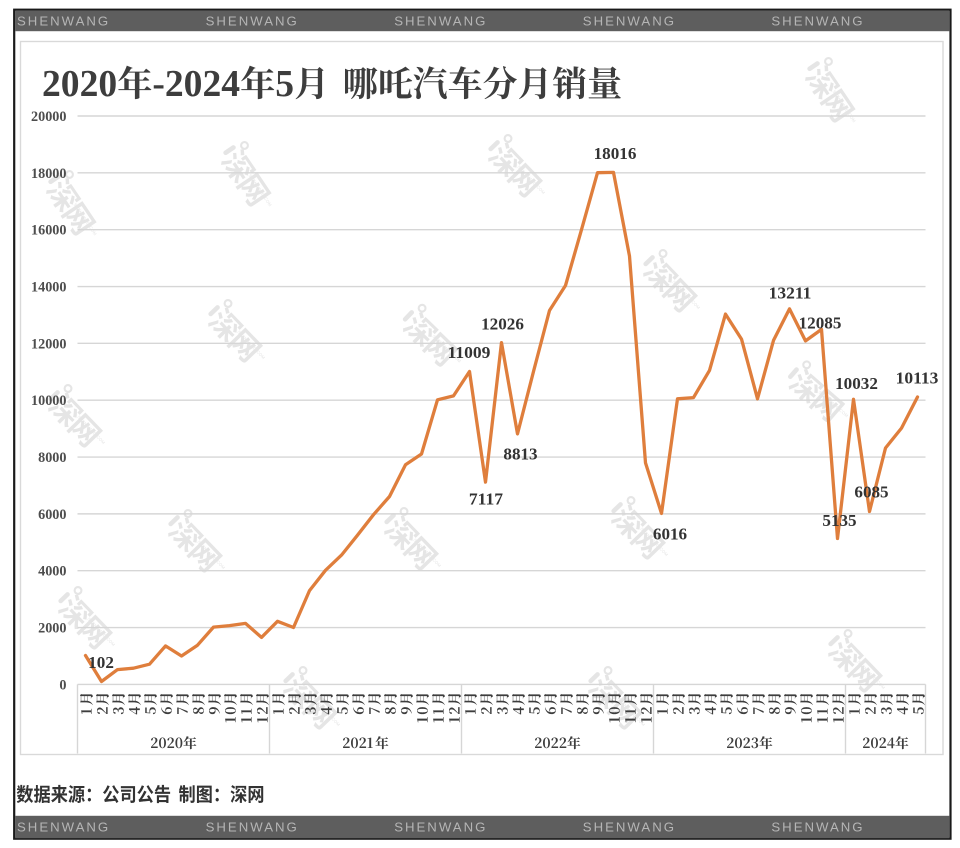 The height and width of the screenshot is (848, 960). I want to click on svg-text: 11009, so click(469, 352).